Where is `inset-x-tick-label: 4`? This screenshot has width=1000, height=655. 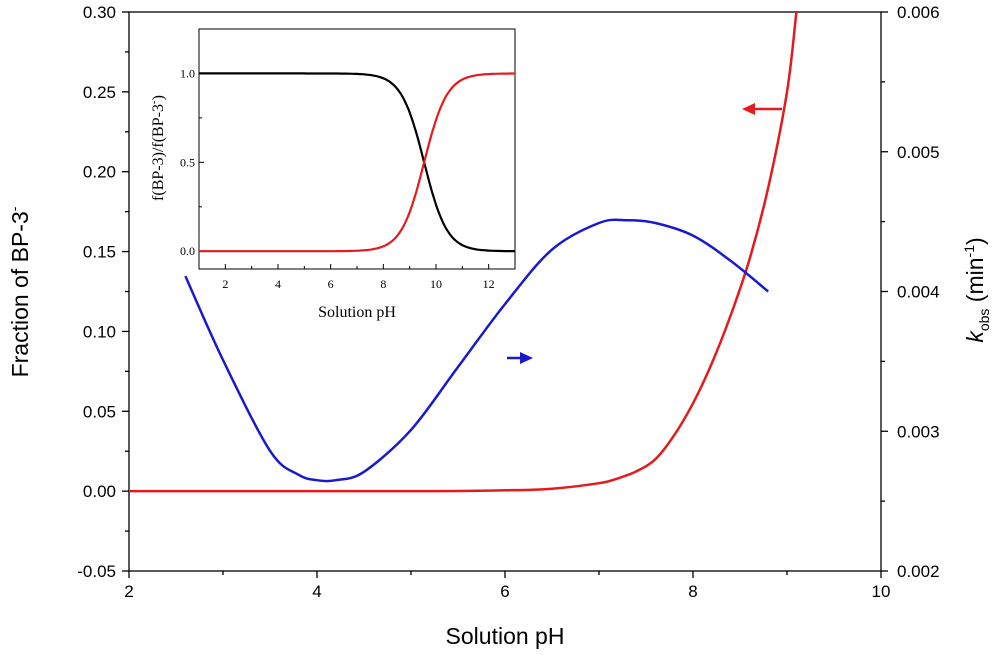 inset-x-tick-label: 4 is located at coordinates (278, 284).